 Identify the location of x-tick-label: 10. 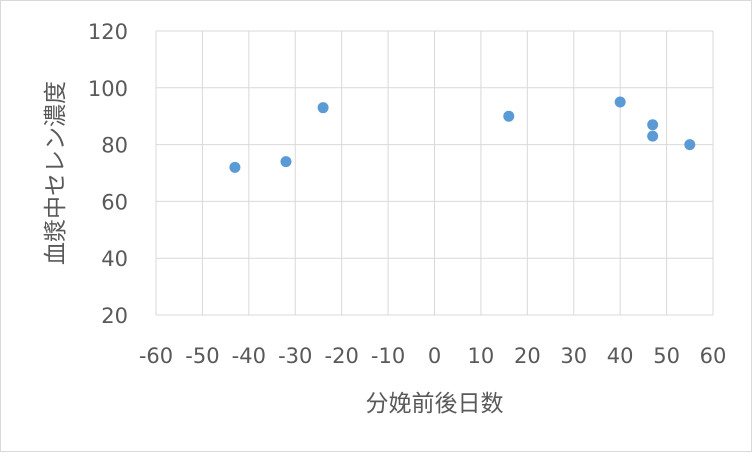
(481, 356).